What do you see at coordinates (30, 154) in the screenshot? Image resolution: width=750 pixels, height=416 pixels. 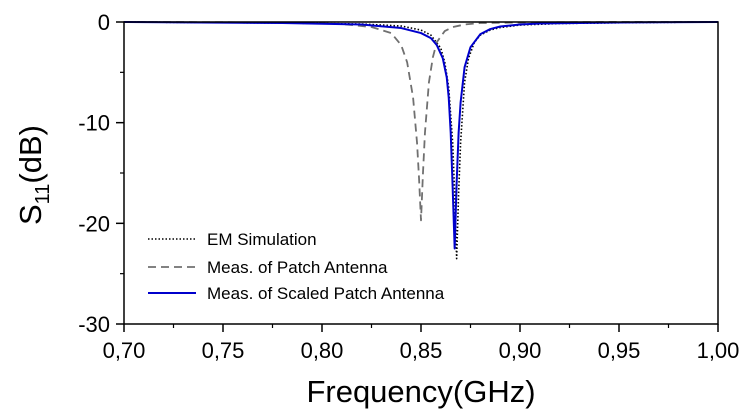 I see `y-axis-title-unit: (dB)` at bounding box center [30, 154].